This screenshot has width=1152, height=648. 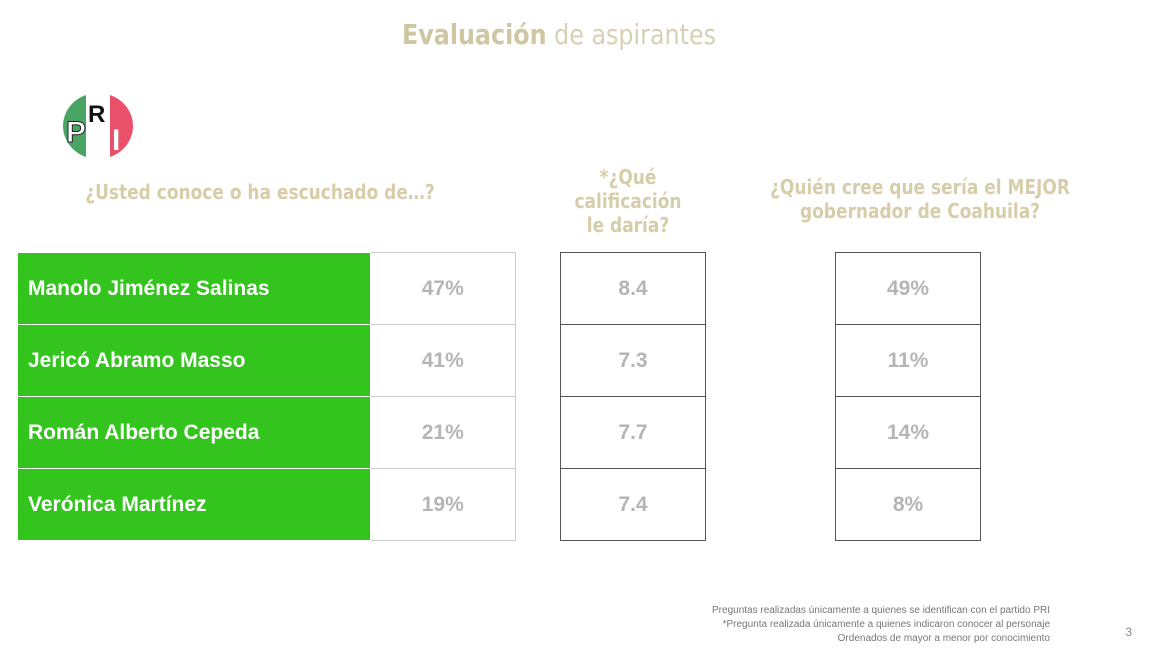 I want to click on table-row: Román Alberto Cepeda 21%, so click(x=267, y=432).